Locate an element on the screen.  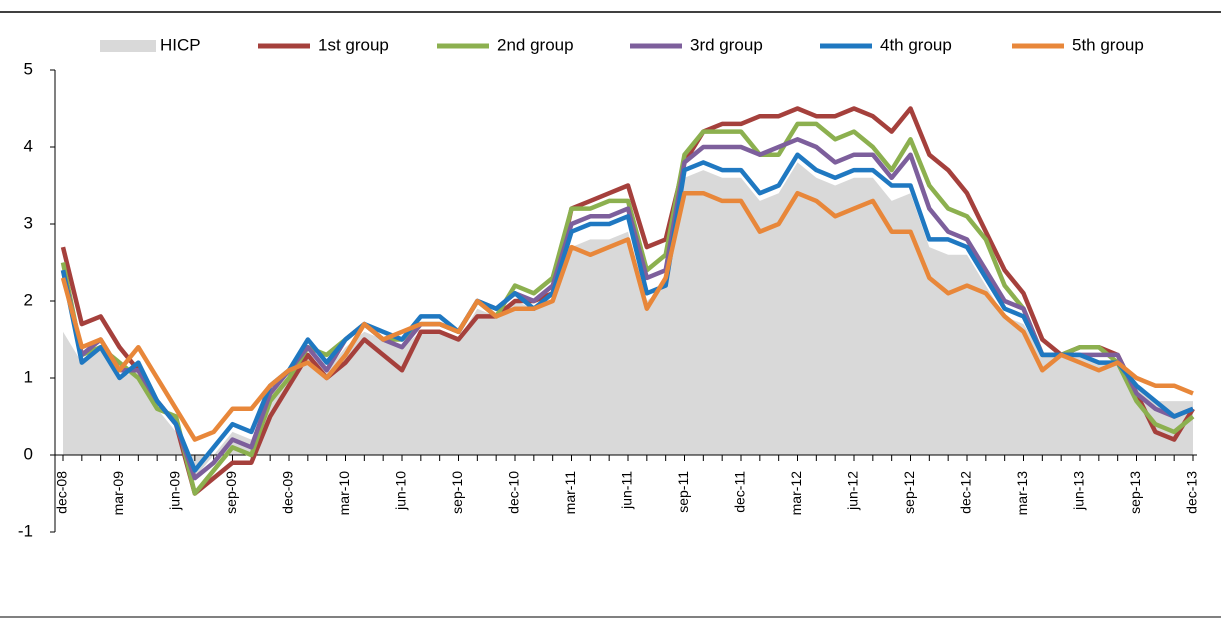
x-tick-label: jun-12 is located at coordinates (853, 491).